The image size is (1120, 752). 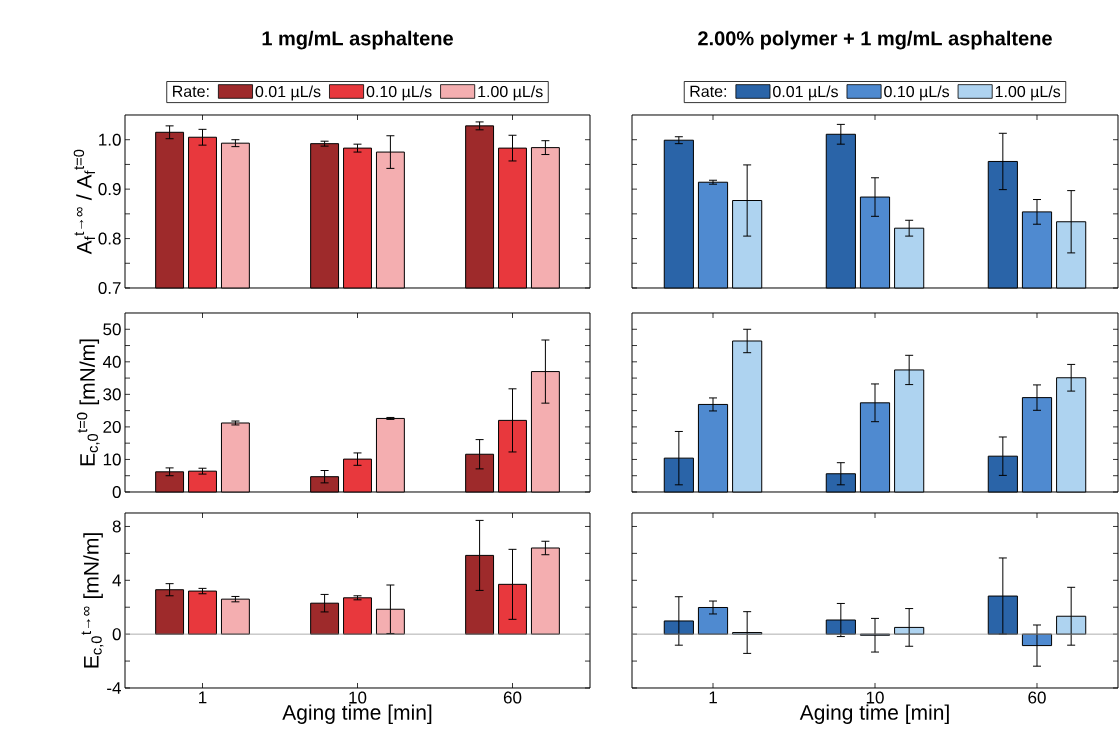 What do you see at coordinates (110, 139) in the screenshot?
I see `y-tick-label: 1.0` at bounding box center [110, 139].